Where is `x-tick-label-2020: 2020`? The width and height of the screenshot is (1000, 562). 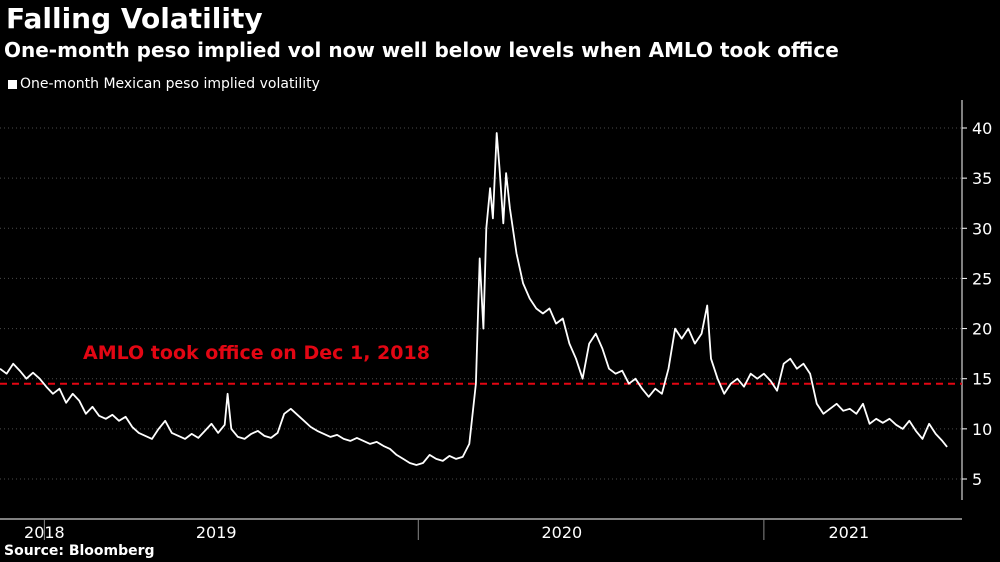
x-tick-label-2020: 2020 is located at coordinates (561, 532).